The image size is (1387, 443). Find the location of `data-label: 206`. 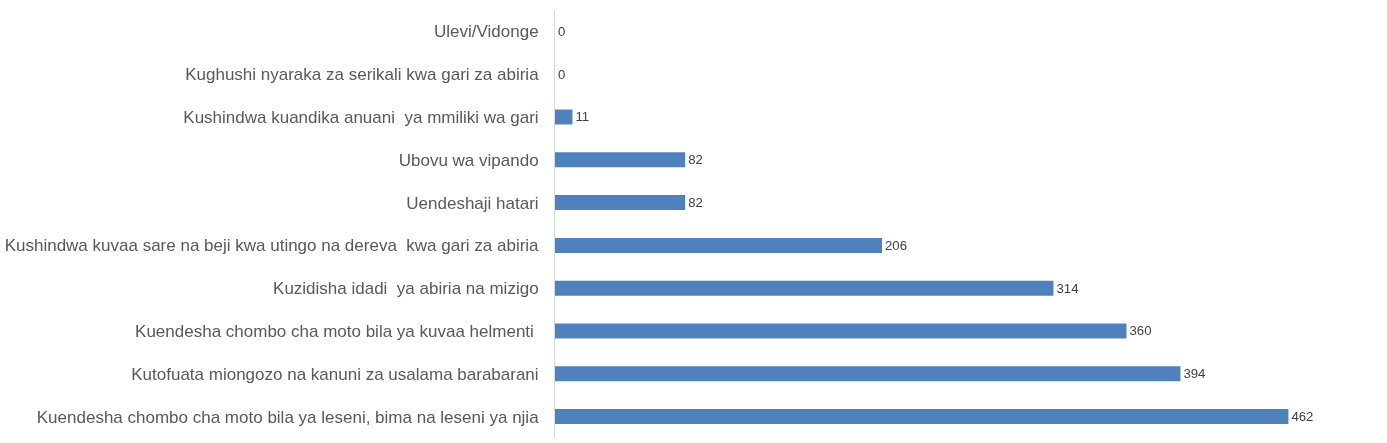

data-label: 206 is located at coordinates (896, 245).